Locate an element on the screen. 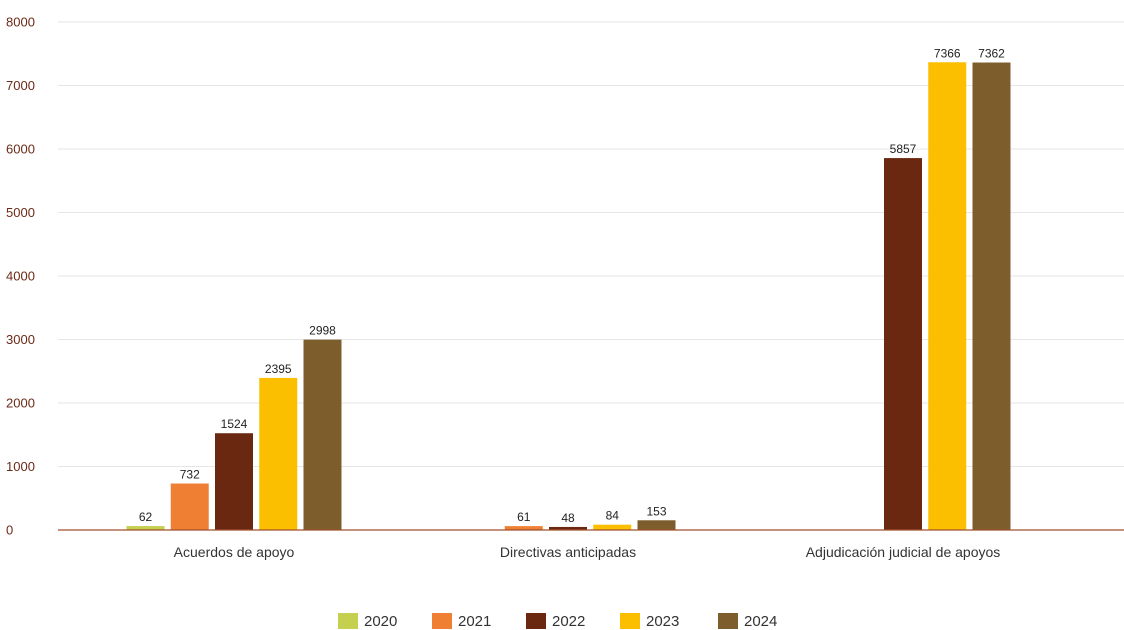 The height and width of the screenshot is (630, 1124). y-tick-label: 1000 is located at coordinates (20, 466).